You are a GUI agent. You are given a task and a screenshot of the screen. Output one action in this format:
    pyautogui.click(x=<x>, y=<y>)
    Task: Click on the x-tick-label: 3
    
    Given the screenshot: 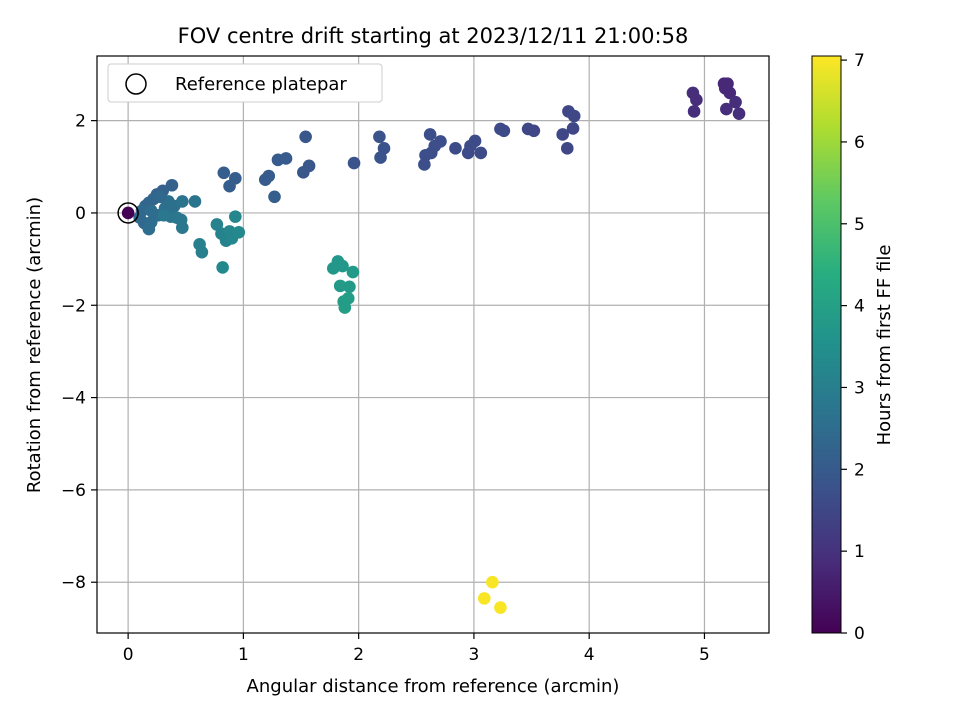 What is the action you would take?
    pyautogui.click(x=474, y=655)
    